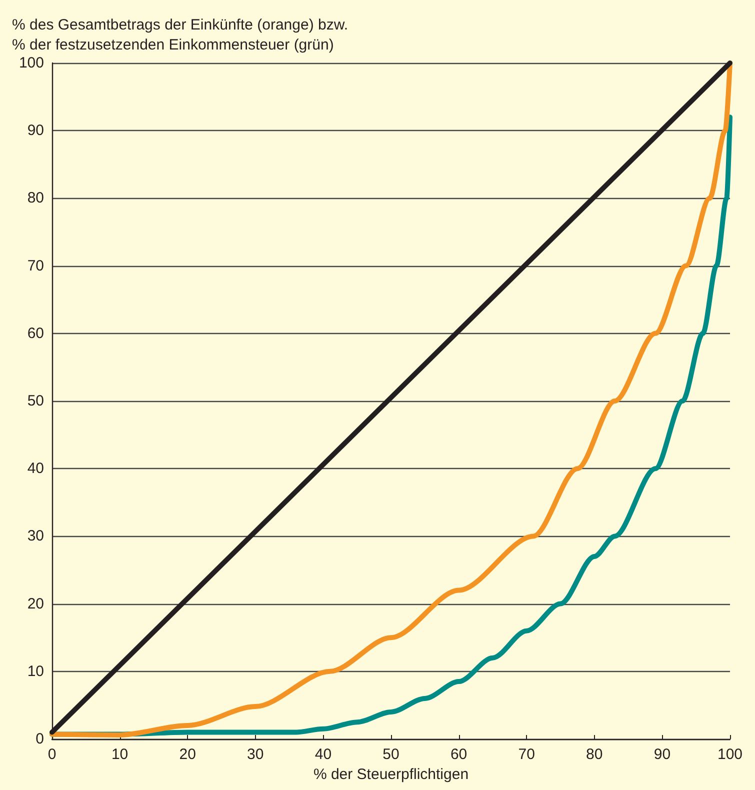 The image size is (755, 790). Describe the element at coordinates (119, 754) in the screenshot. I see `x-tick-label: 10` at that location.